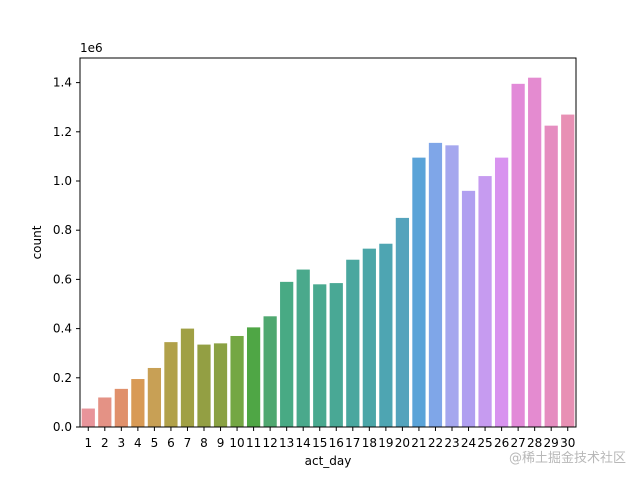 Image resolution: width=640 pixels, height=480 pixels. I want to click on x-tick-label: 21, so click(418, 443).